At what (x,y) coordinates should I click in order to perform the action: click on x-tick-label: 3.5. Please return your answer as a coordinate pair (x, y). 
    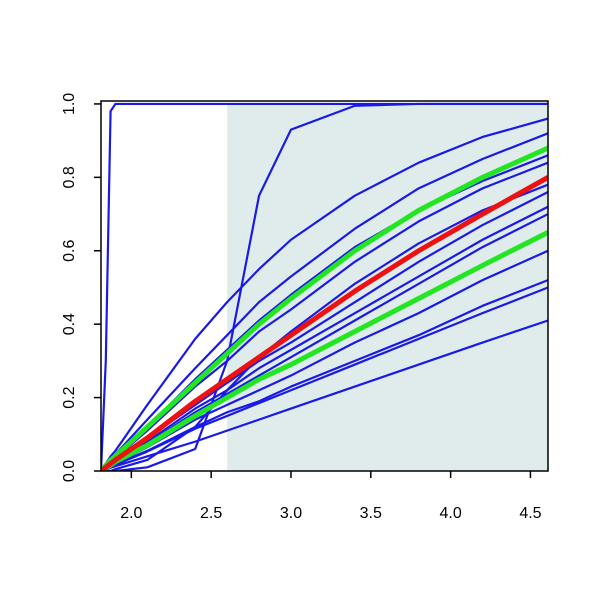
    Looking at the image, I should click on (371, 513).